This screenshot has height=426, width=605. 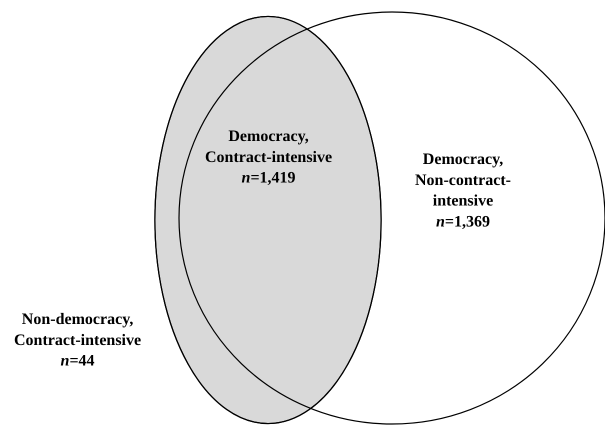 I want to click on data-label: n=1,369, so click(x=463, y=221).